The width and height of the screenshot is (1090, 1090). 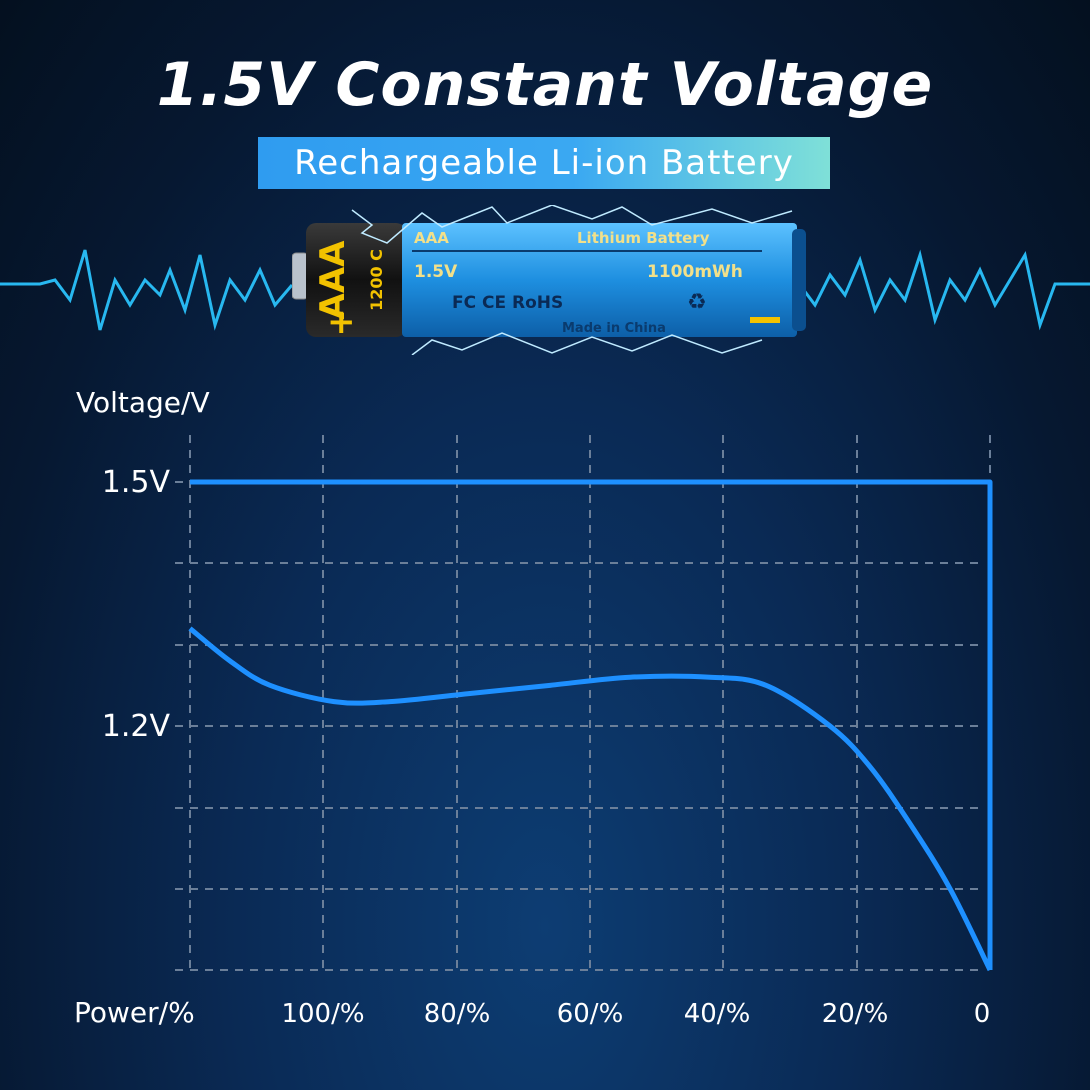 I want to click on x-tick-label: 40/%, so click(x=717, y=1014).